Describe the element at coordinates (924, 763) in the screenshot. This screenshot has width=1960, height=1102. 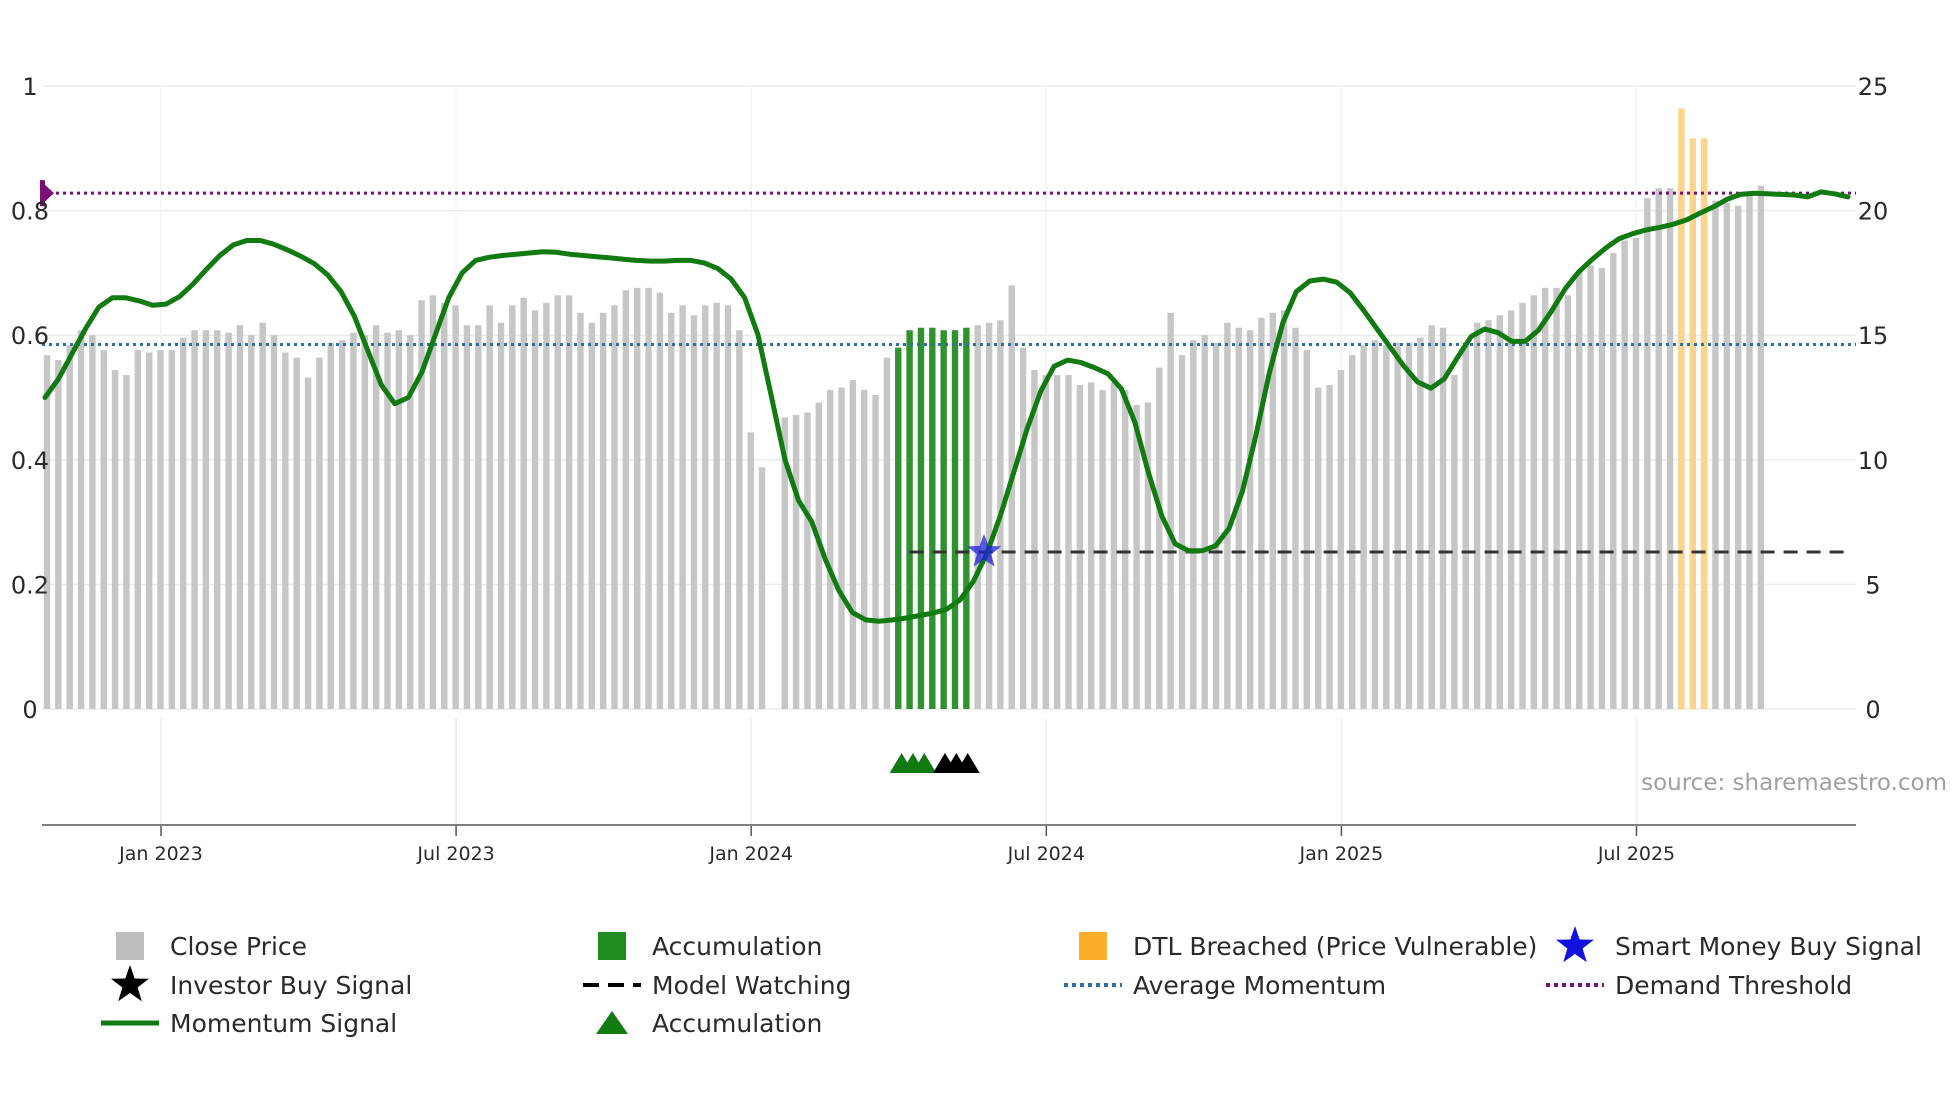
I see `accumulation-triangle` at that location.